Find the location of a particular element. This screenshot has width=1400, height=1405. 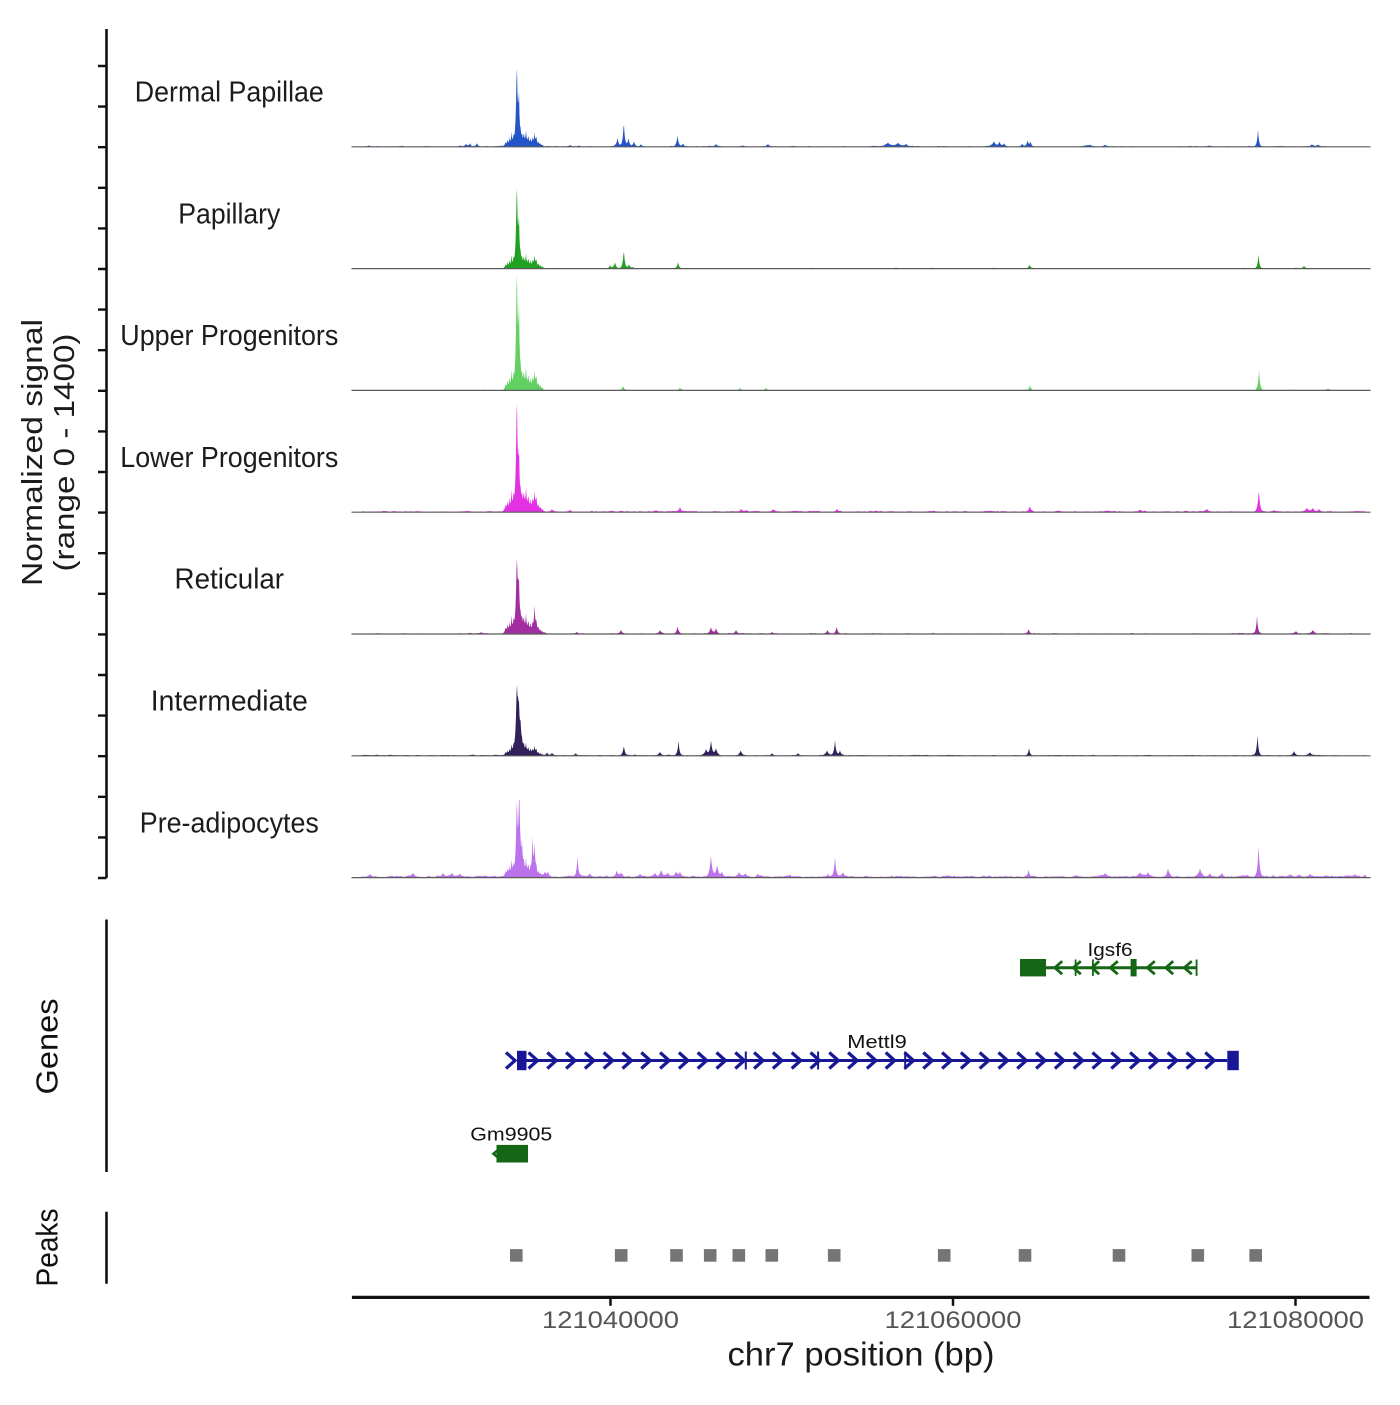

svg-text: Igsf6 is located at coordinates (1110, 949).